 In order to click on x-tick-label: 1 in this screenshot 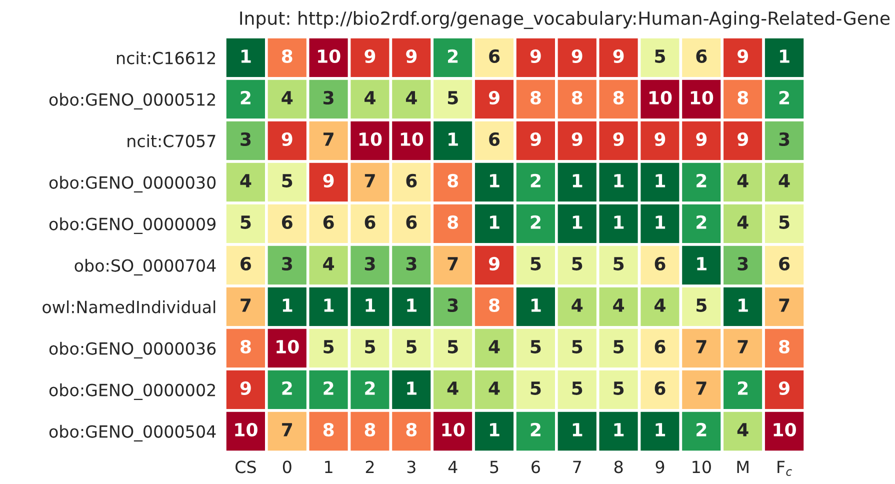, I will do `click(328, 466)`.